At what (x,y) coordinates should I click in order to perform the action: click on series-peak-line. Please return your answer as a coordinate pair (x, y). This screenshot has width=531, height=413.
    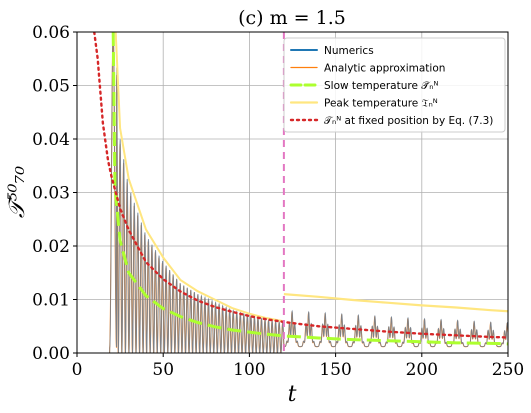
    Looking at the image, I should click on (395, 303).